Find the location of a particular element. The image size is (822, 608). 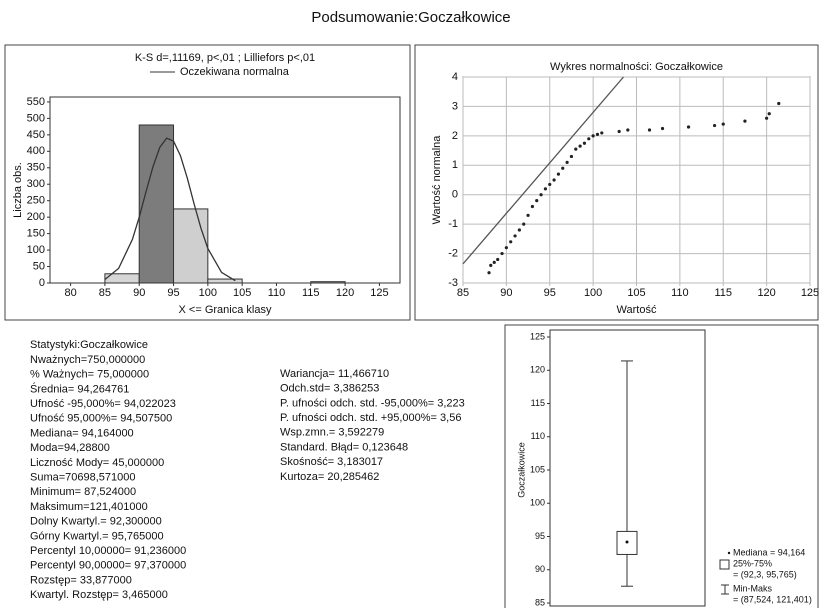

stat-line: Moda=94,28800 is located at coordinates (70, 448).